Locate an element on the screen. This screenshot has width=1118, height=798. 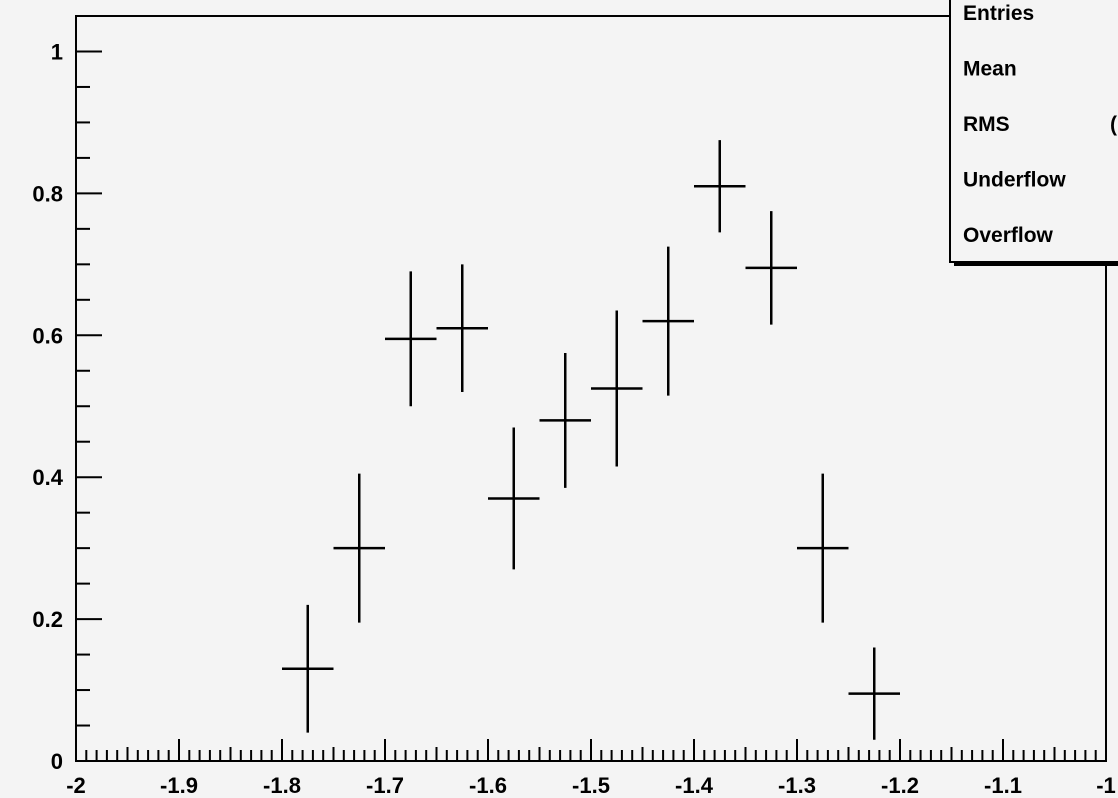
x-tick-label: -1.4 is located at coordinates (694, 785).